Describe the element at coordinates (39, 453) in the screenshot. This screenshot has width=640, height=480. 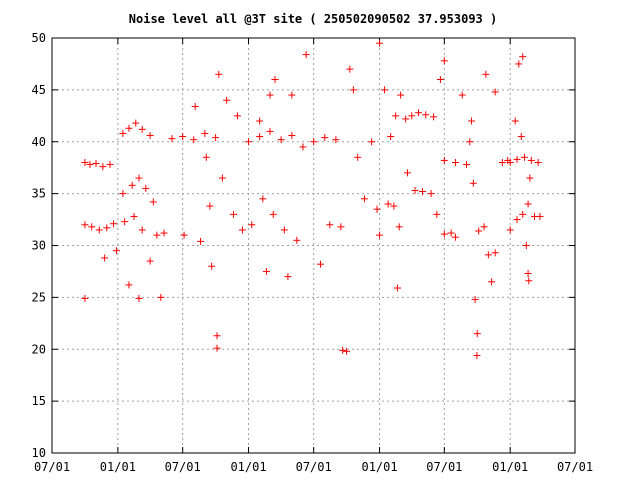
I see `y-tick-label: 10` at that location.